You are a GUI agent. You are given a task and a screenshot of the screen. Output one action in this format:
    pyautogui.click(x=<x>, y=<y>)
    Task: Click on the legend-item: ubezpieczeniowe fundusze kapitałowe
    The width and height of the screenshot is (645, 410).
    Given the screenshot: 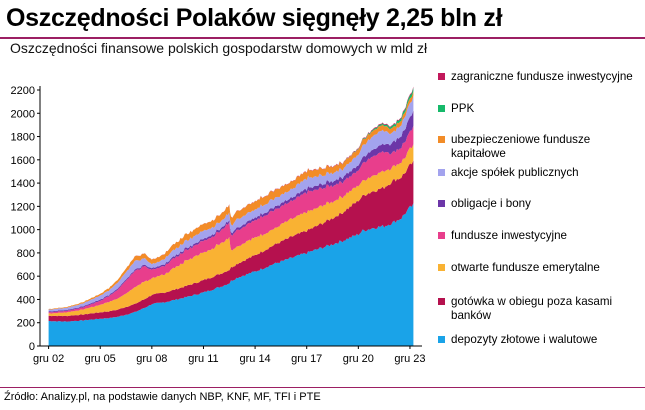 What is the action you would take?
    pyautogui.click(x=537, y=147)
    